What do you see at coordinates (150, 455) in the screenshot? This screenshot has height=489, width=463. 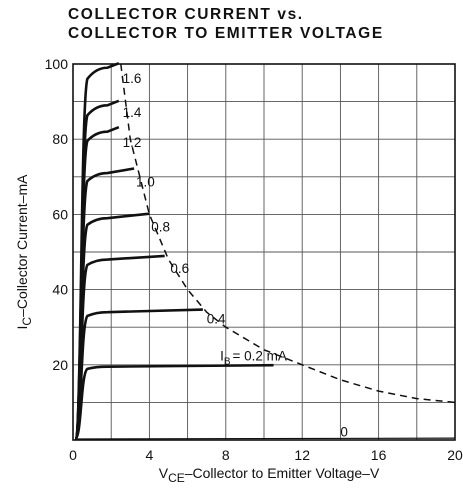 I see `x-tick-label: 4` at bounding box center [150, 455].